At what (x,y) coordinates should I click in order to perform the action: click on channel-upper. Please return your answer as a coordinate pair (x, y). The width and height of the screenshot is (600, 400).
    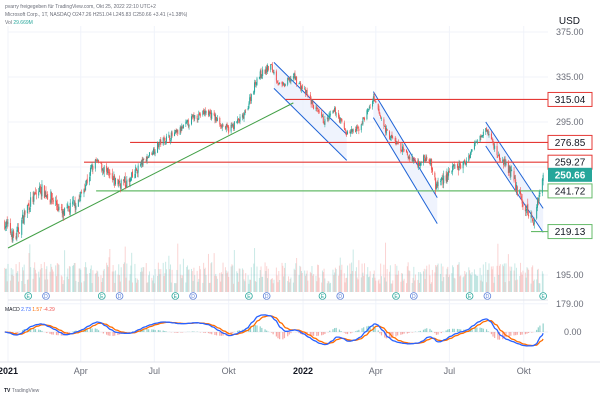
    Looking at the image, I should click on (405, 144).